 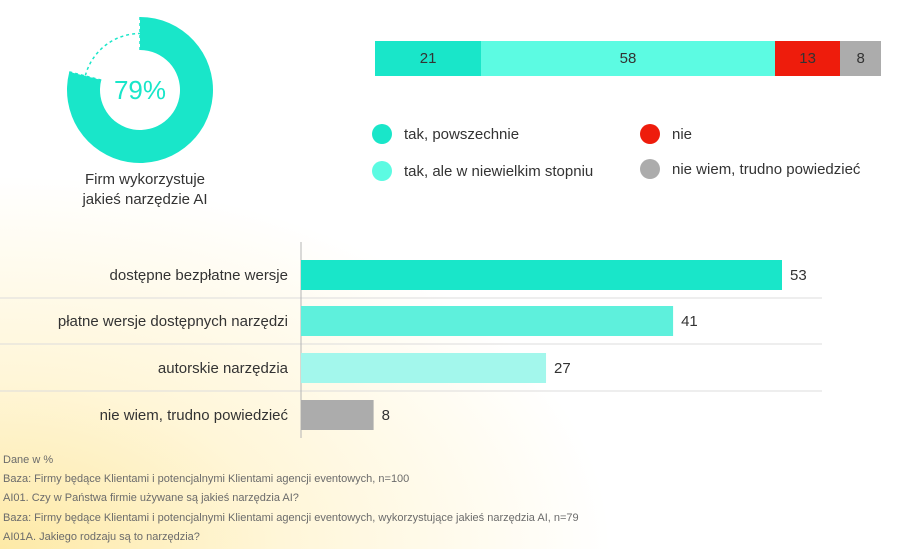 What do you see at coordinates (428, 58) in the screenshot?
I see `stacked-segment-tak-powszechnie: 21` at bounding box center [428, 58].